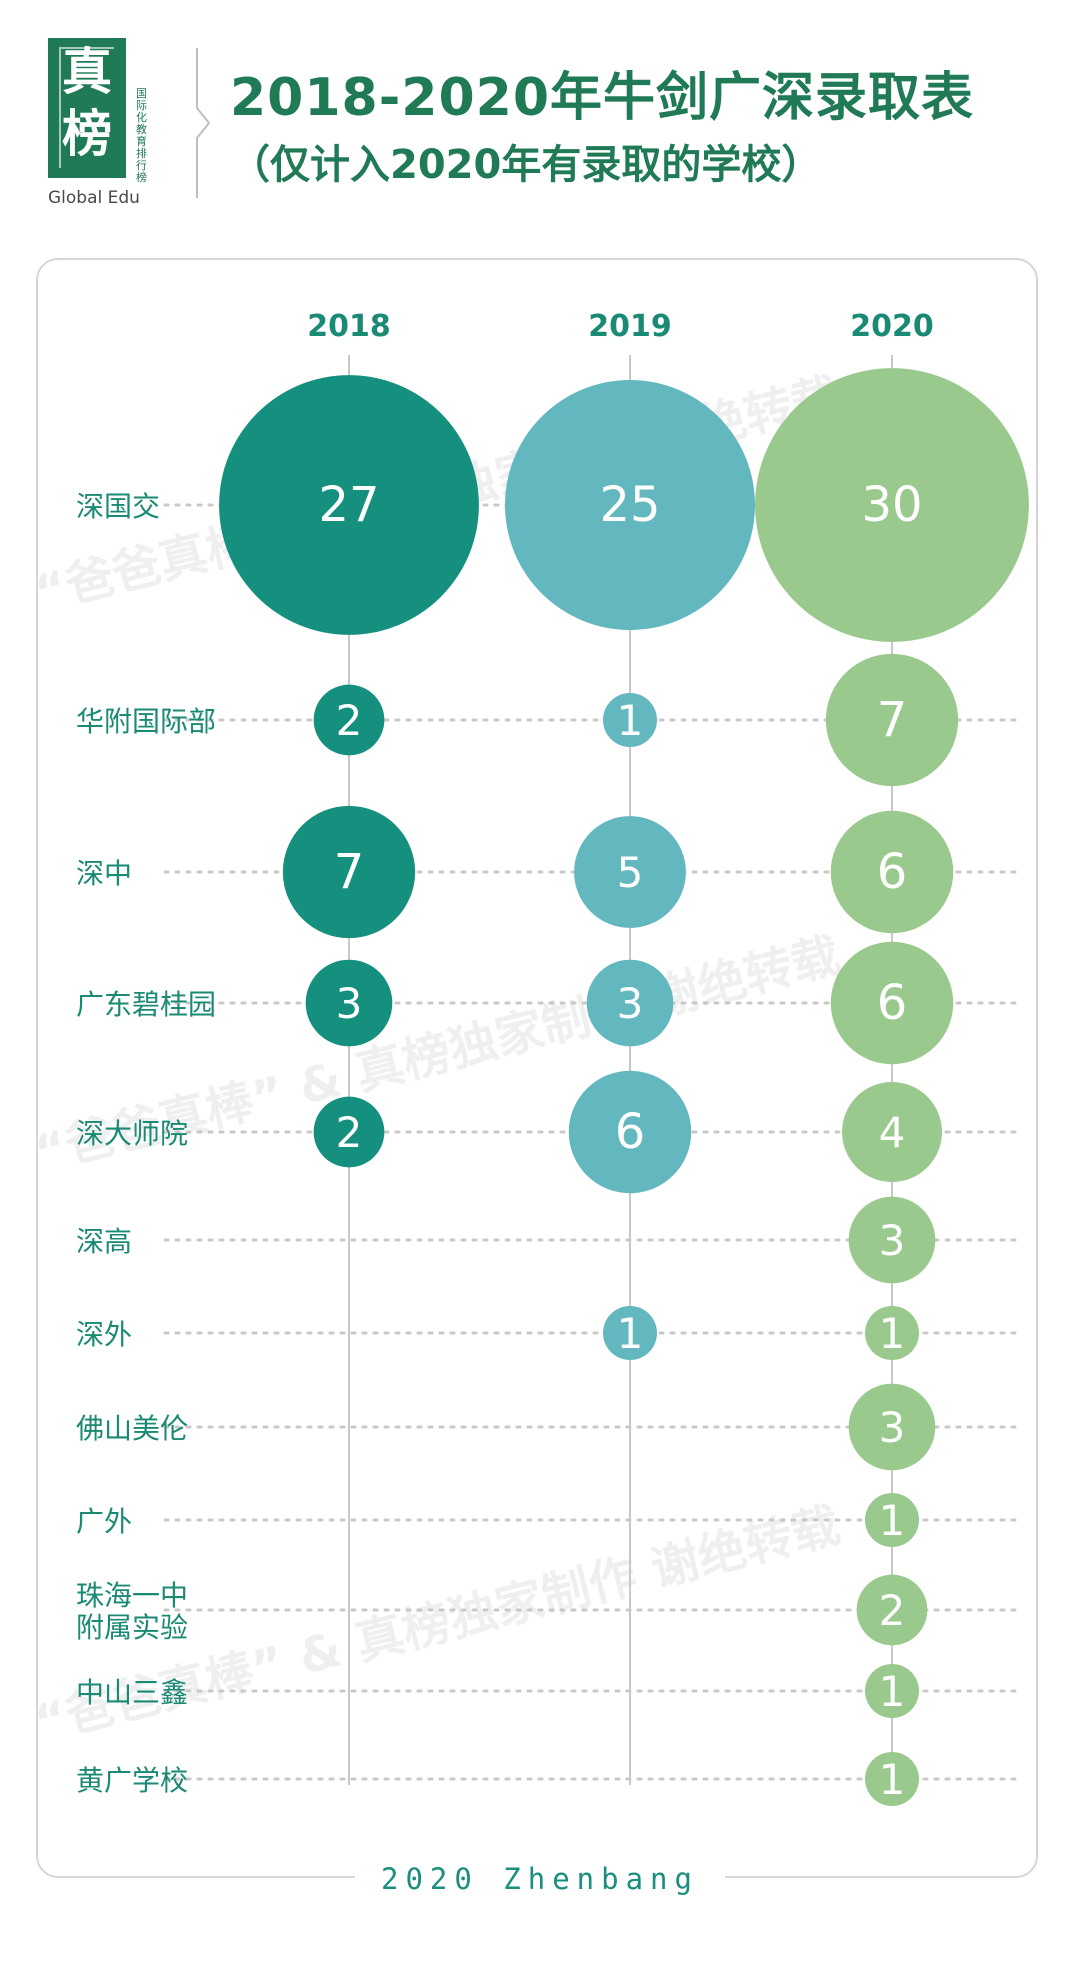 The height and width of the screenshot is (1971, 1080). I want to click on year-label-2020: 2020, so click(892, 326).